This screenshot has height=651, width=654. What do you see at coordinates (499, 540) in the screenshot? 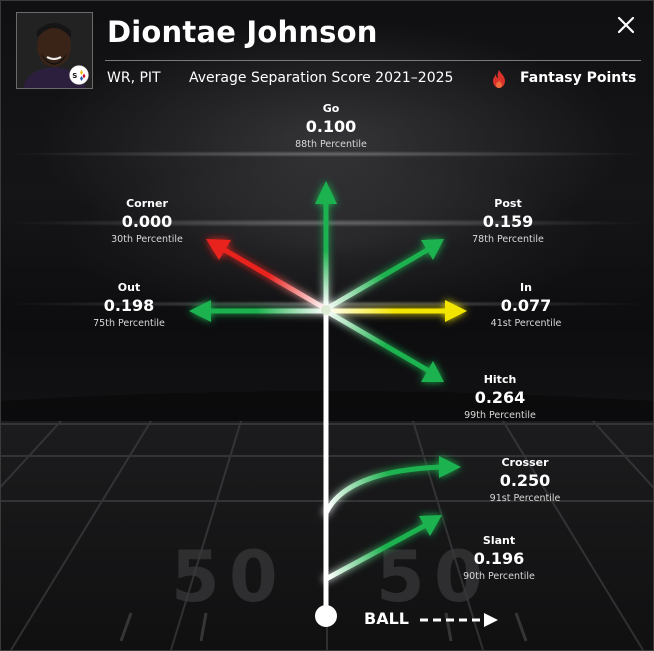
I see `route-name: Slant` at bounding box center [499, 540].